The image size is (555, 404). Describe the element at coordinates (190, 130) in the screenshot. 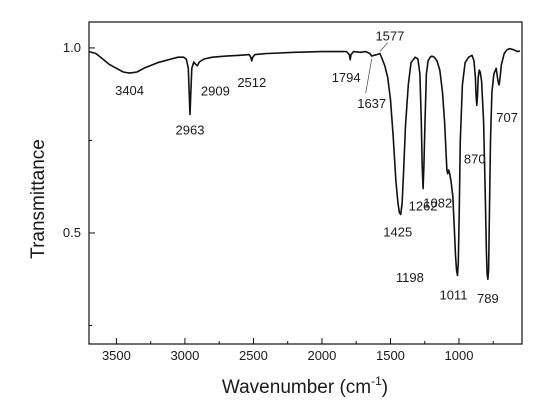

I see `peak-label-2963: 2963` at that location.